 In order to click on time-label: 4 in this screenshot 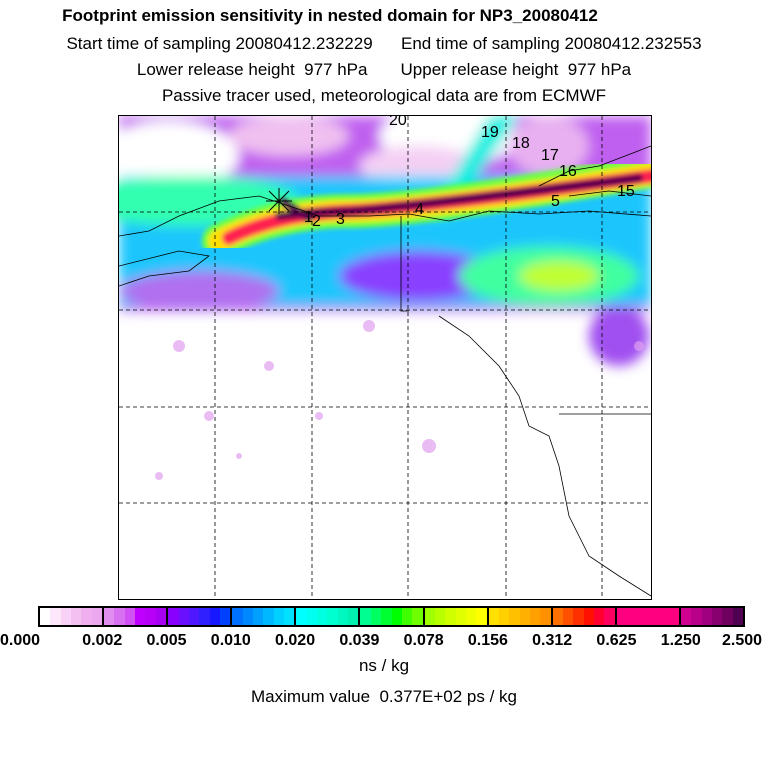, I will do `click(419, 209)`.